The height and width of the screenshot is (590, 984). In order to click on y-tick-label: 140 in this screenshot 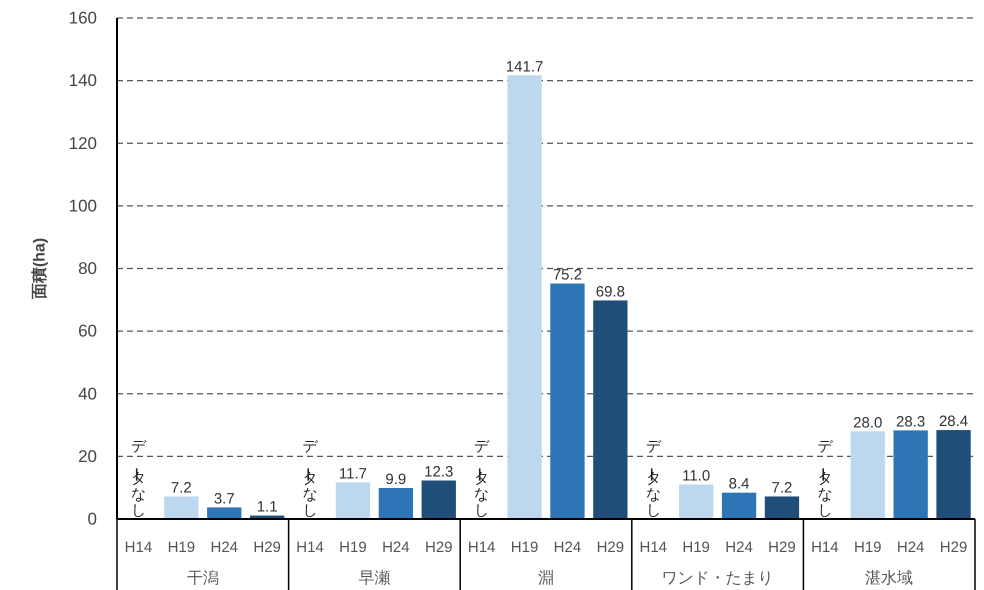, I will do `click(82, 80)`.